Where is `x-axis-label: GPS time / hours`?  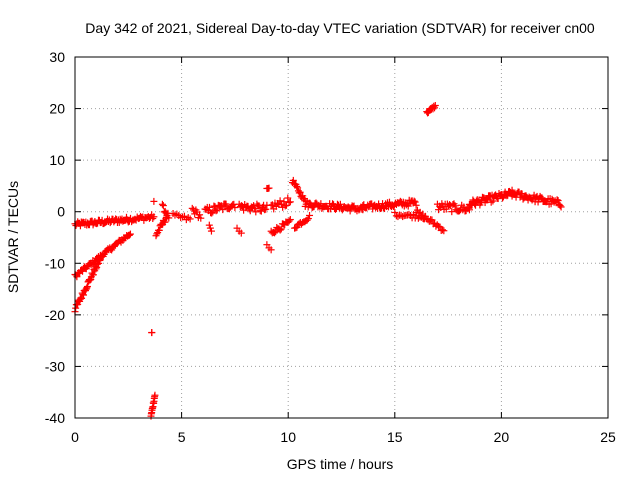
x-axis-label: GPS time / hours is located at coordinates (340, 464).